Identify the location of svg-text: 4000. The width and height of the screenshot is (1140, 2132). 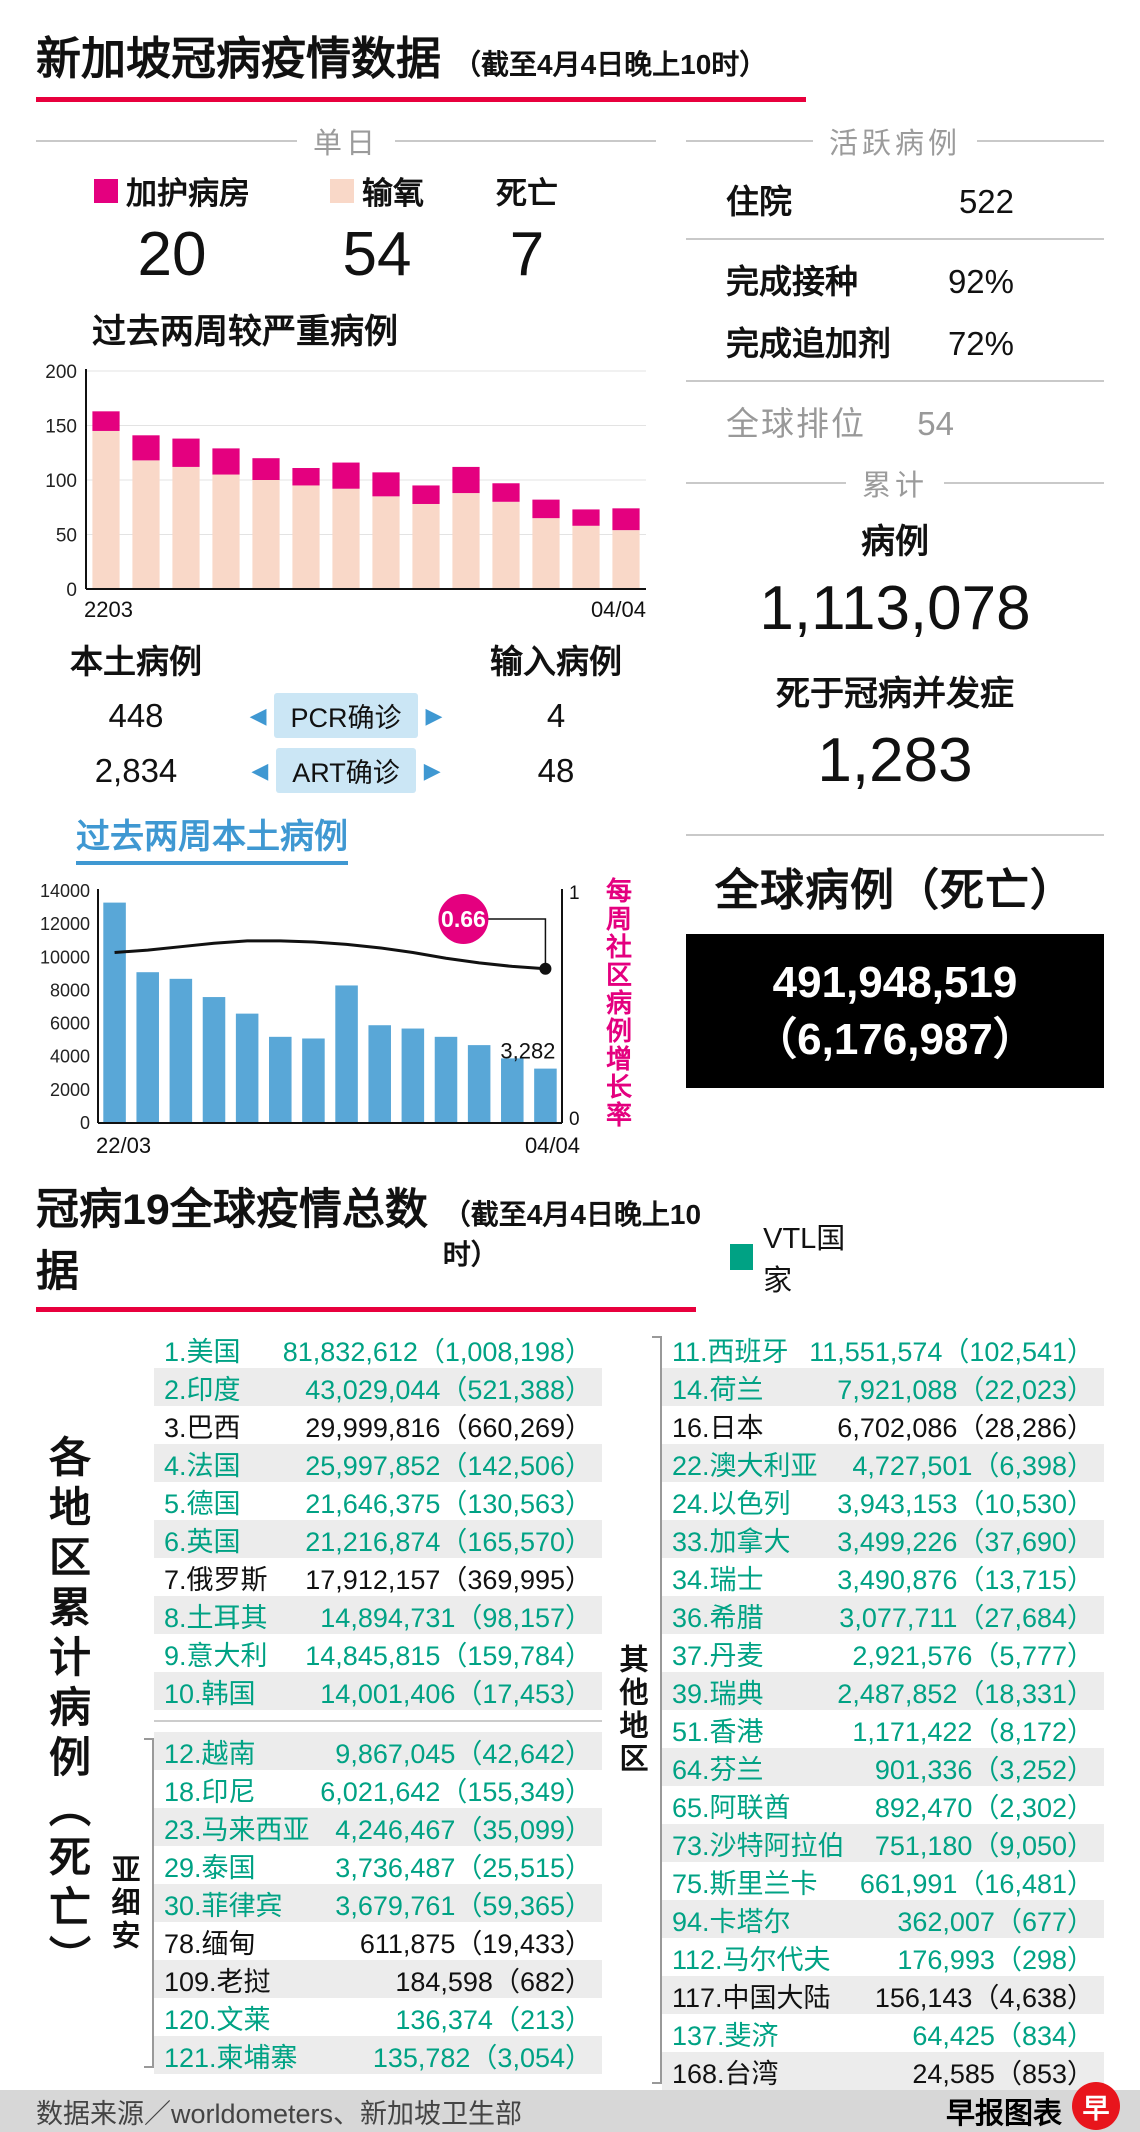
(70, 1057).